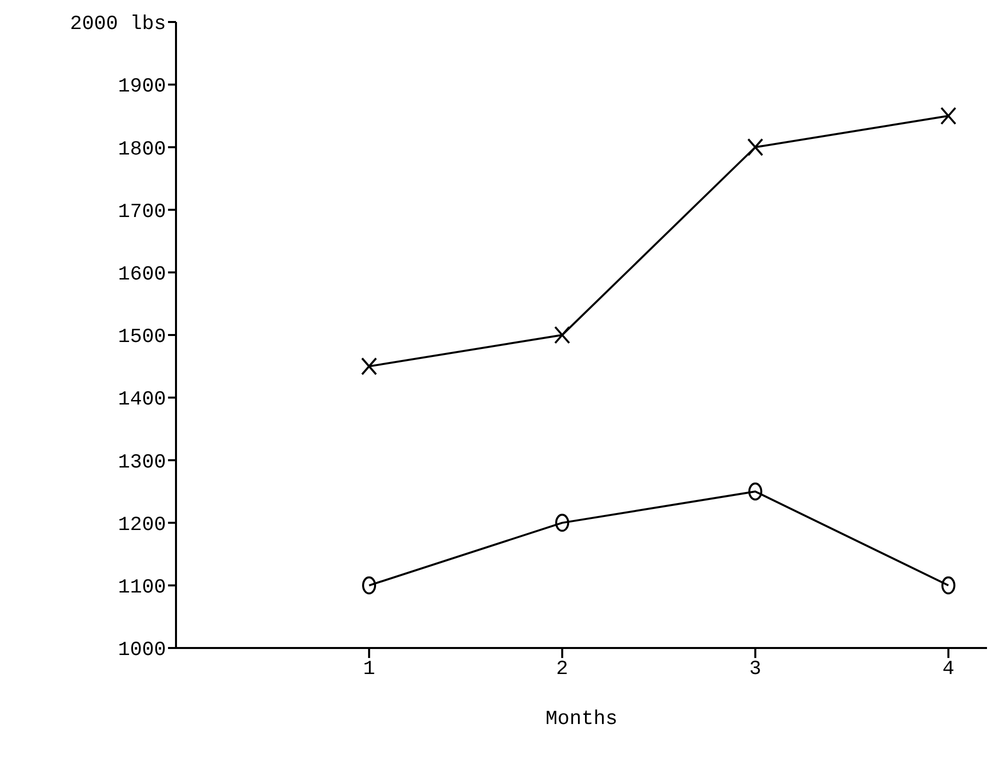 This screenshot has height=770, width=999. What do you see at coordinates (142, 588) in the screenshot?
I see `y-tick-label: 1100` at bounding box center [142, 588].